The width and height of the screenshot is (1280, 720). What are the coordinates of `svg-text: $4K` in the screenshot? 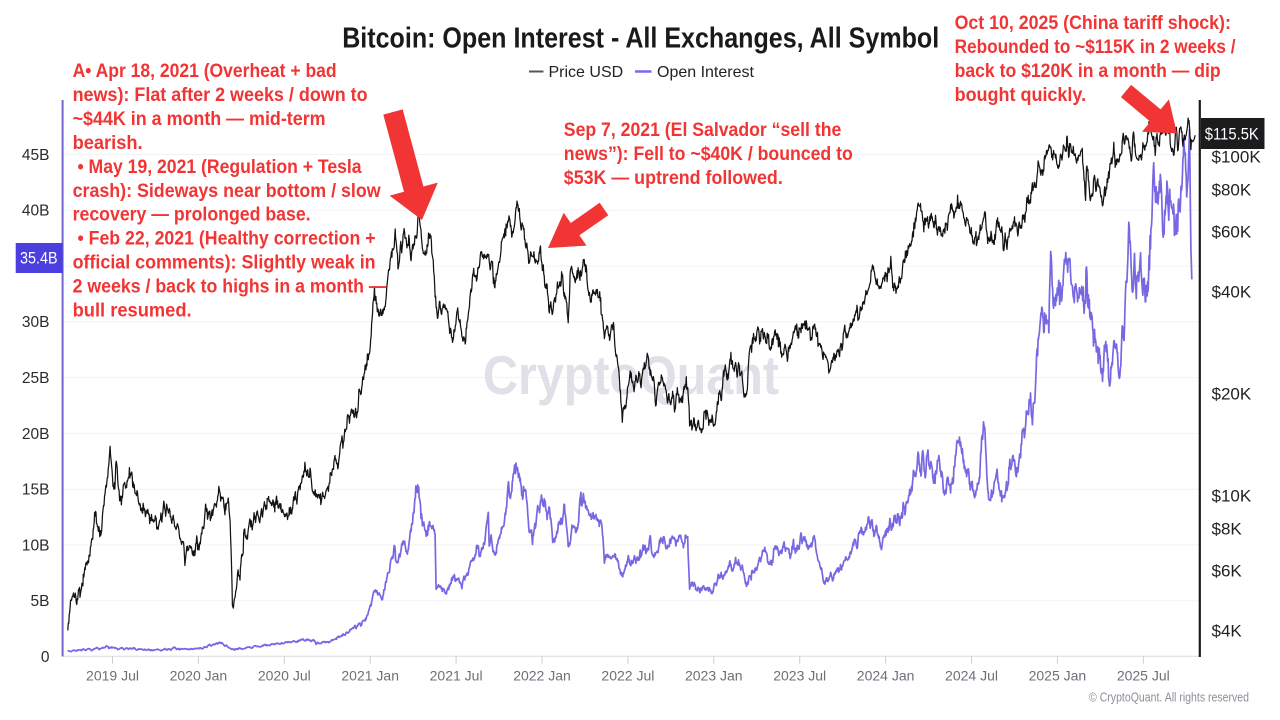 It's located at (1227, 630).